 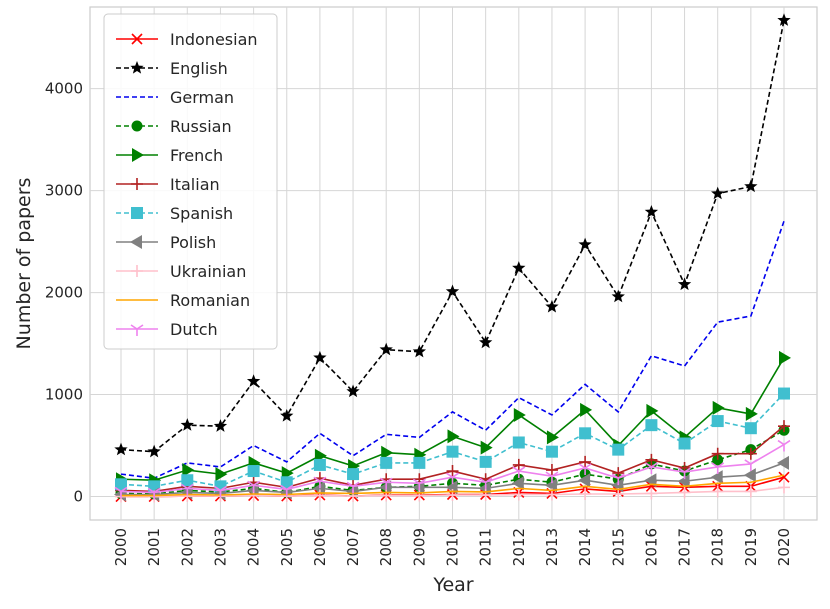 What do you see at coordinates (64, 293) in the screenshot?
I see `y-tick-label: 2000` at bounding box center [64, 293].